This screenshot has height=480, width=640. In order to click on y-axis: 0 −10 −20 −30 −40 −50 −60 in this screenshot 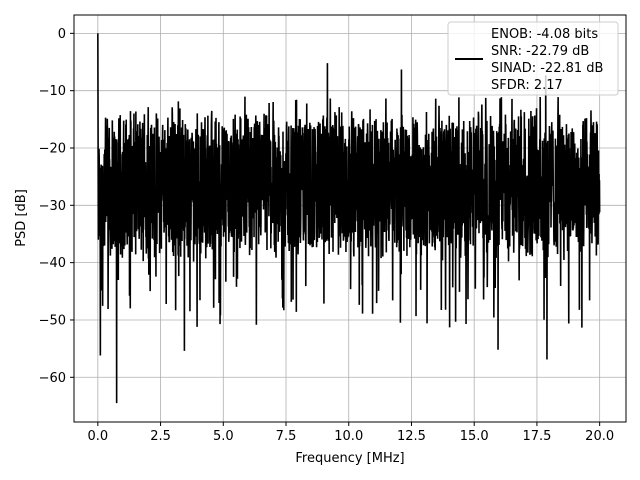, I will do `click(56, 206)`.